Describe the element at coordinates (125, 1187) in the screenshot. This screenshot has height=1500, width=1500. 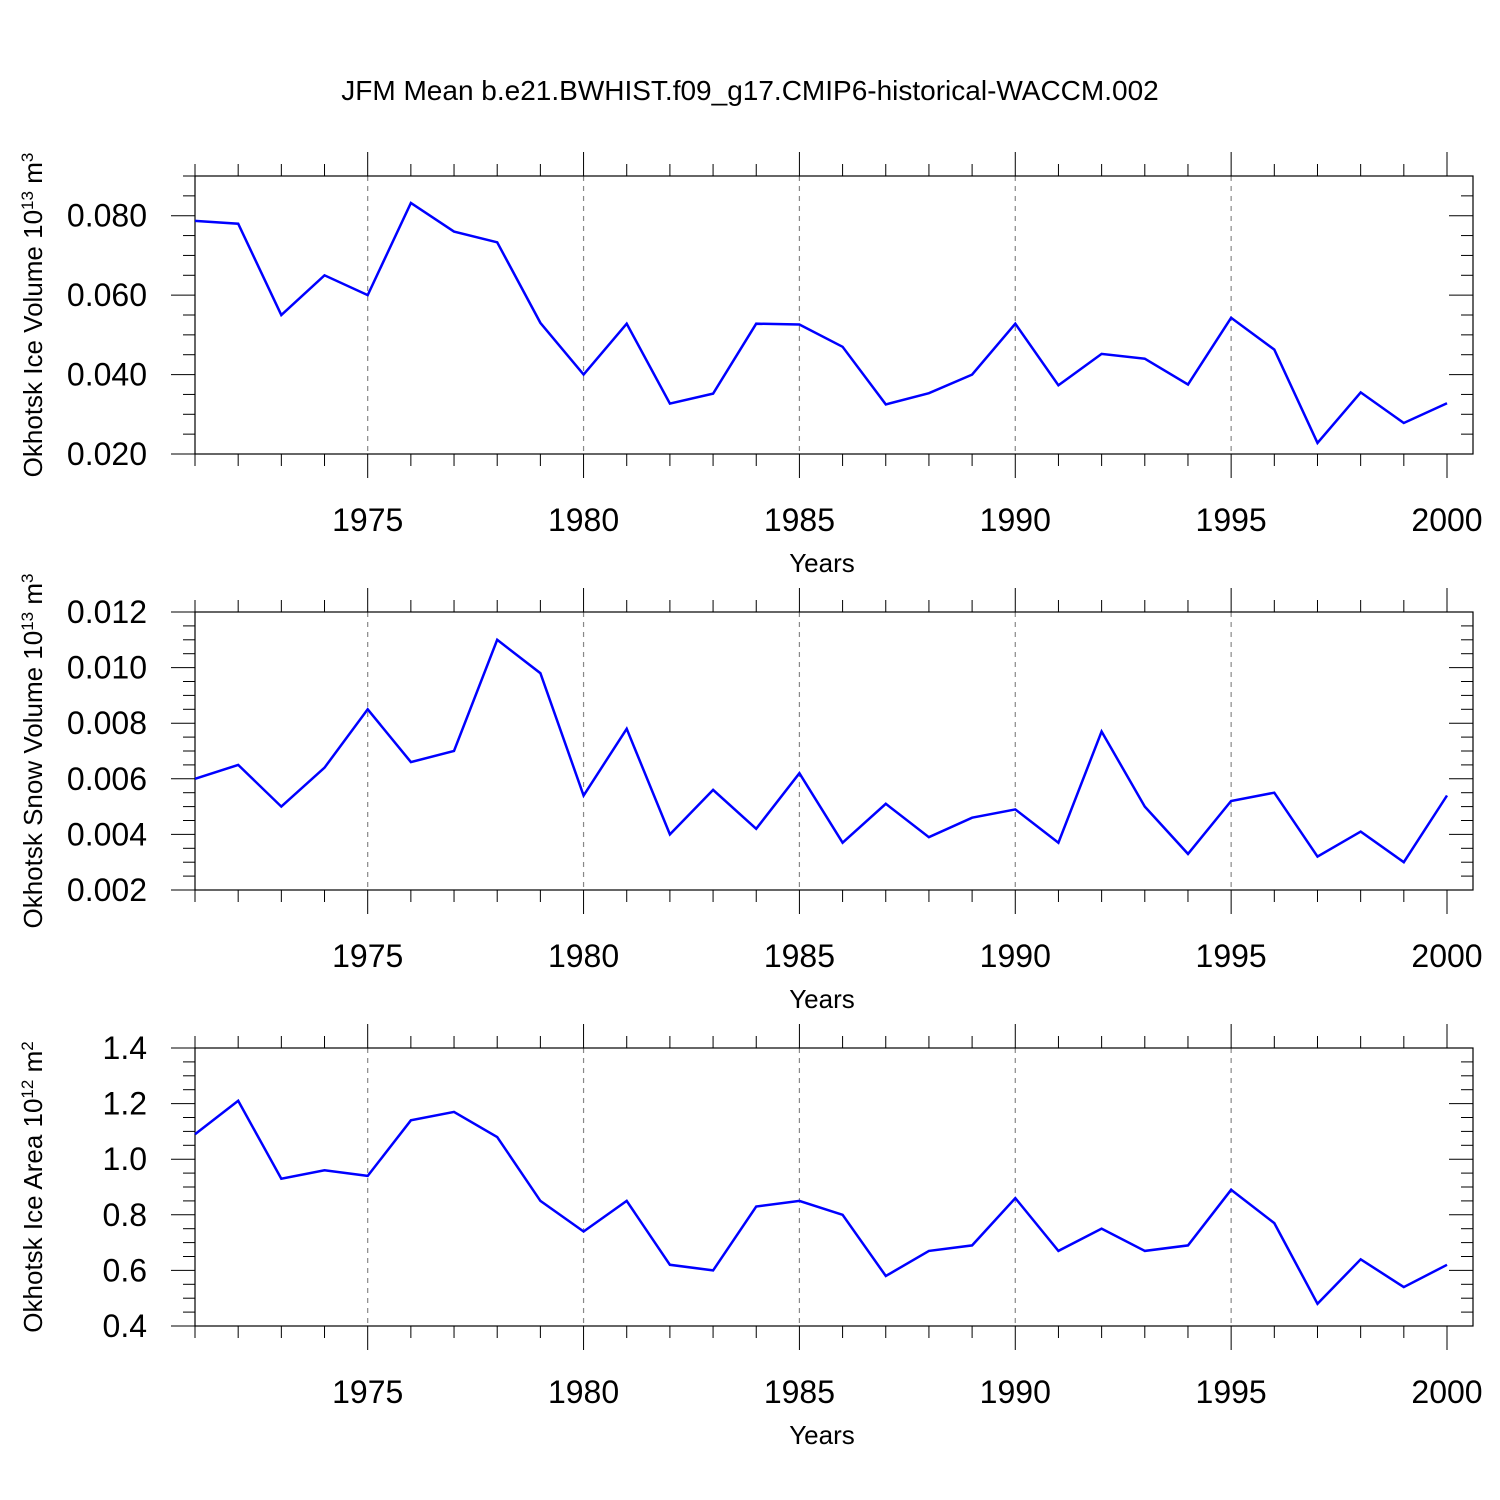
I see `y-tick-labels: 0.4 0.6 0.8 1.0 1.2 1.4` at that location.